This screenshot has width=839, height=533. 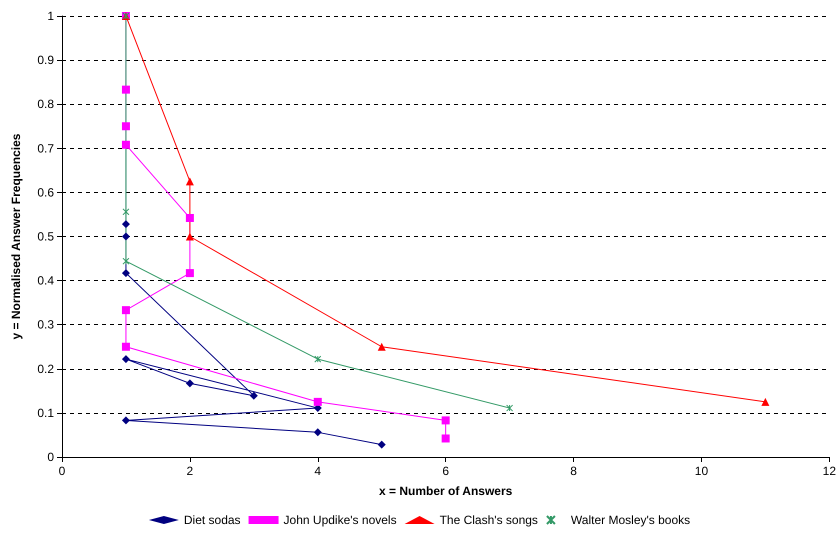 What do you see at coordinates (45, 237) in the screenshot?
I see `y-tick-label: 0.5` at bounding box center [45, 237].